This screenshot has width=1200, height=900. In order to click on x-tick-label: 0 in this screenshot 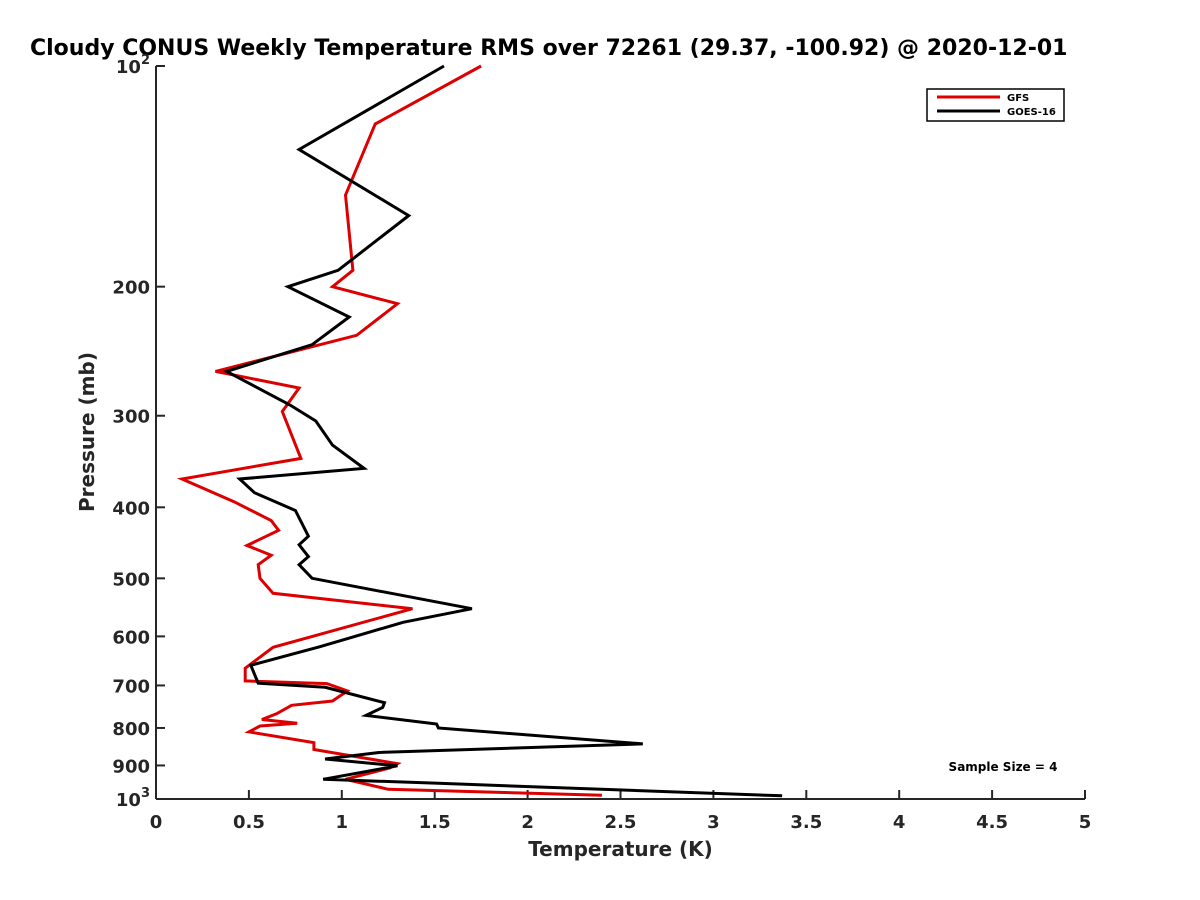, I will do `click(156, 822)`.